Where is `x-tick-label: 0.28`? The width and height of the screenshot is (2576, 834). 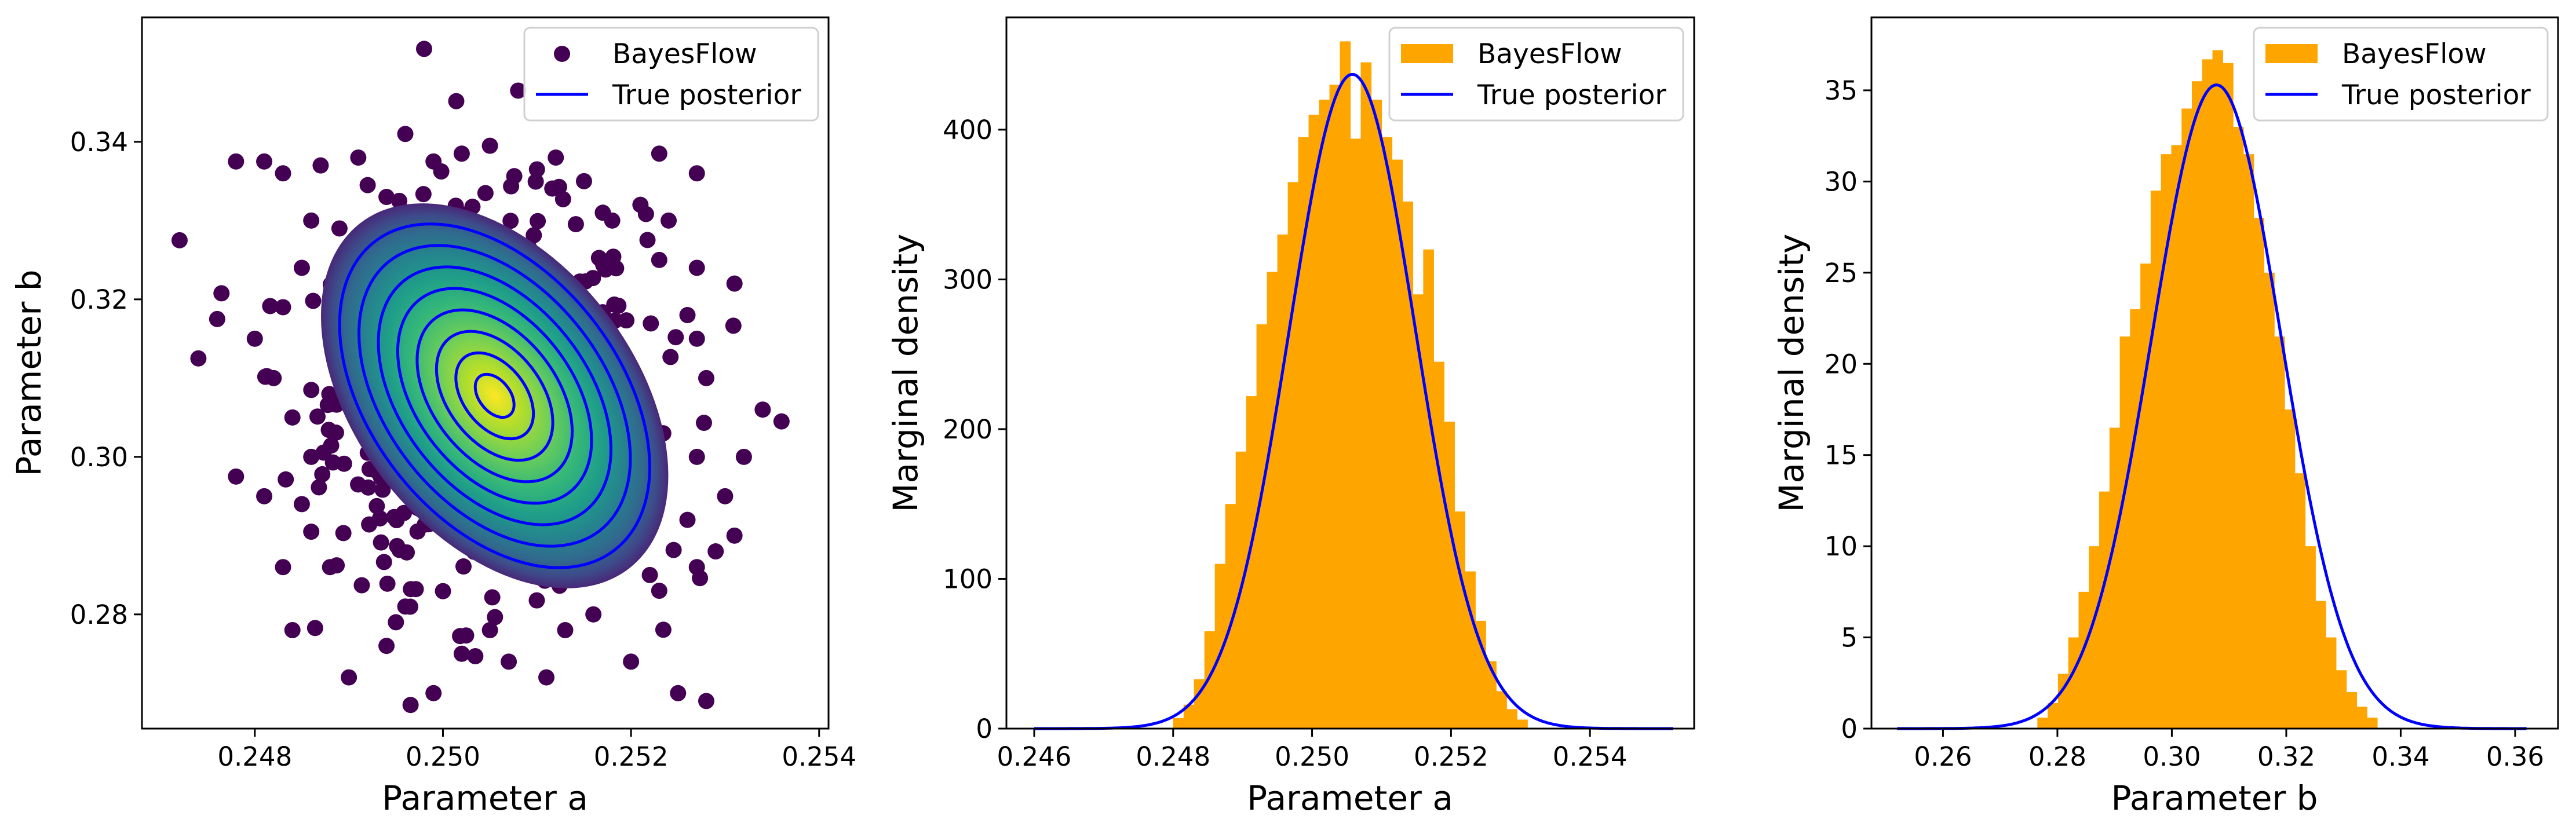
x-tick-label: 0.28 is located at coordinates (2057, 756).